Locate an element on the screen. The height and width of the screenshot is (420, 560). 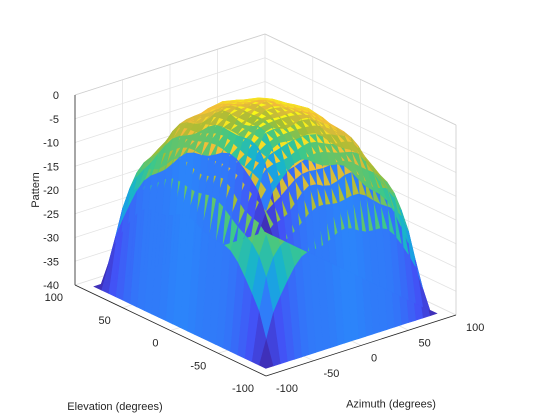
y-tick-label: 0 is located at coordinates (155, 344).